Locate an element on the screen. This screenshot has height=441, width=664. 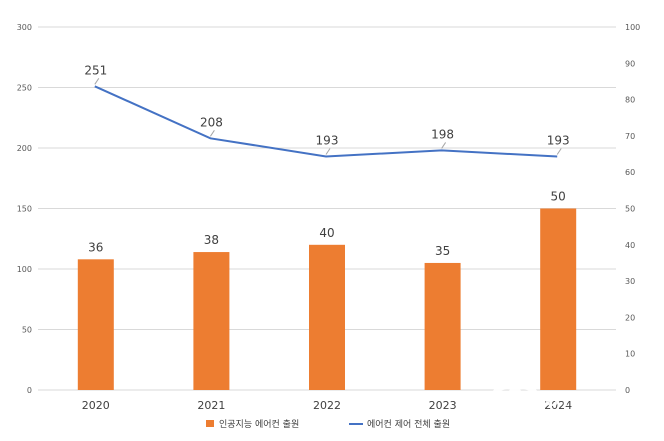
left-tick-label: 50 is located at coordinates (27, 330).